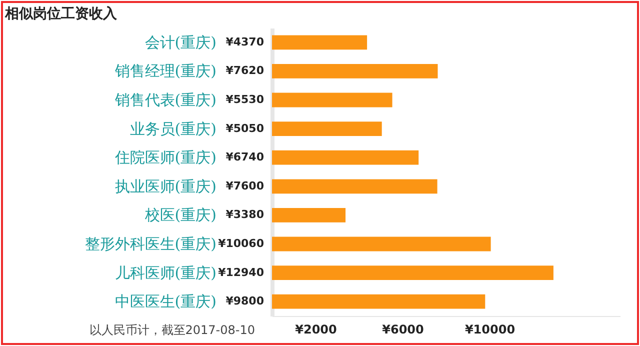 The height and width of the screenshot is (346, 640). Describe the element at coordinates (490, 329) in the screenshot. I see `x-tick-label: ¥10000` at that location.